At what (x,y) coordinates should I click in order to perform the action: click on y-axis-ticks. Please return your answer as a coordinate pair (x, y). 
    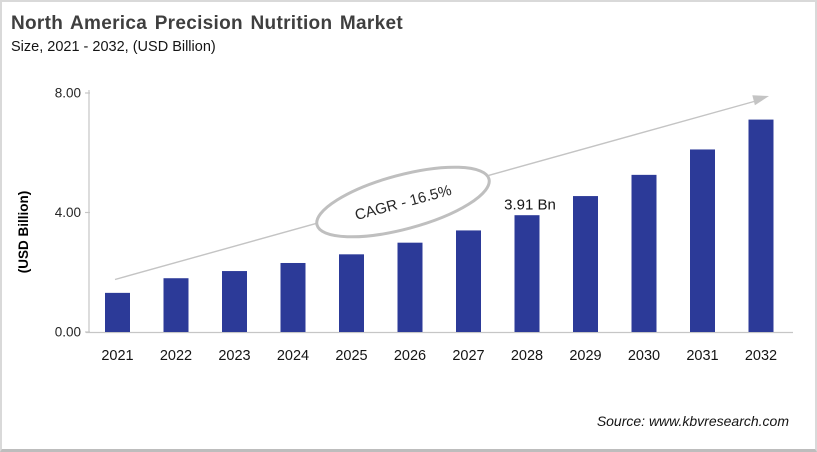
    Looking at the image, I should click on (87, 212).